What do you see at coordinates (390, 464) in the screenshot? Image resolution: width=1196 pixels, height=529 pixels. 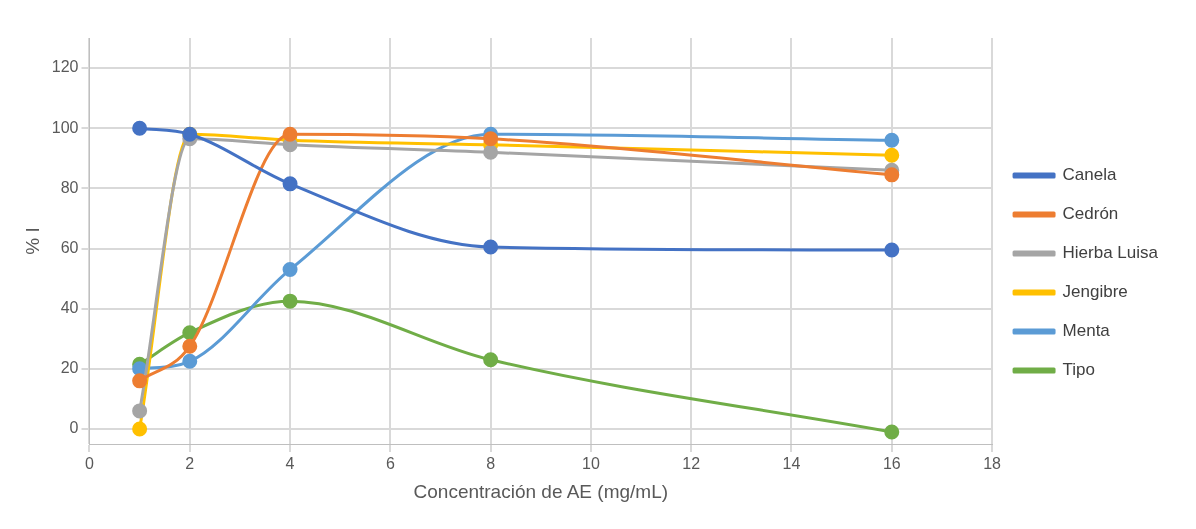 I see `x-tick-label: 6` at bounding box center [390, 464].